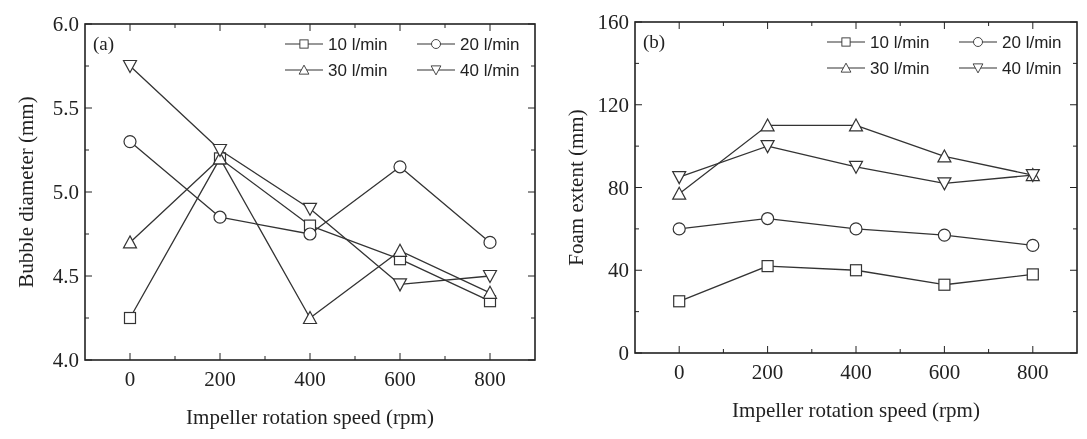 Image resolution: width=1087 pixels, height=439 pixels. What do you see at coordinates (613, 22) in the screenshot?
I see `y-tick-label: 160` at bounding box center [613, 22].